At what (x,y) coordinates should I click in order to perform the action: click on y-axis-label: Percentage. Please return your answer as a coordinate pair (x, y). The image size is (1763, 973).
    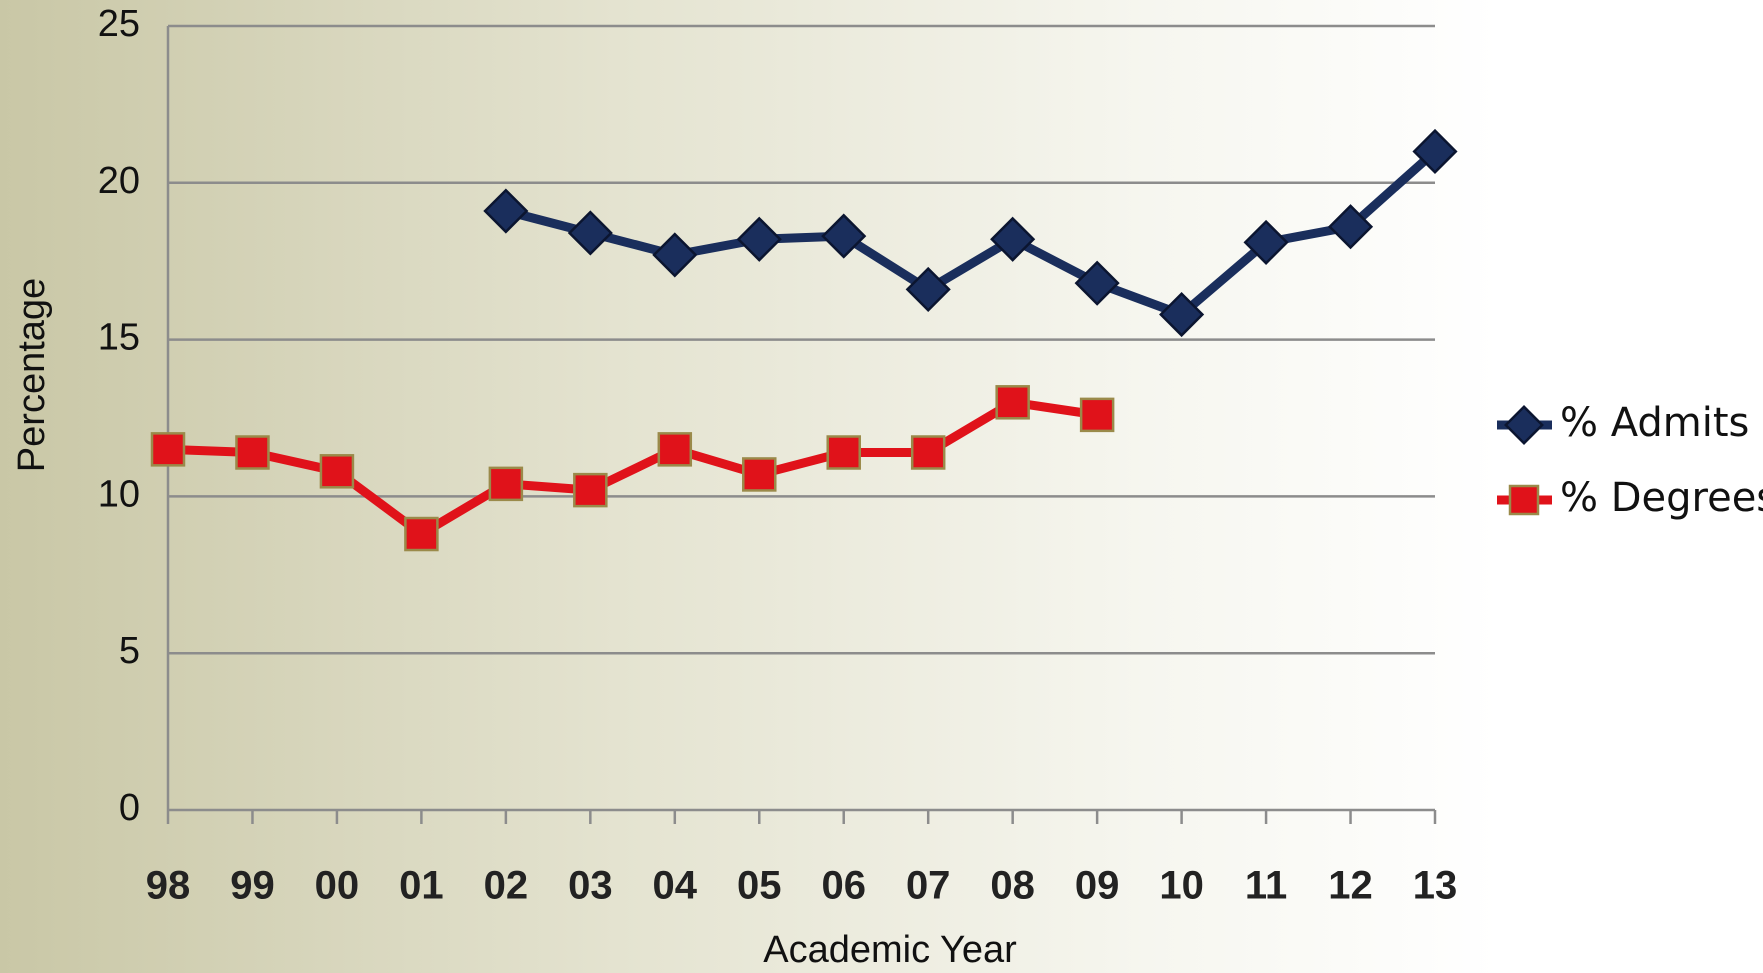
    Looking at the image, I should click on (32, 375).